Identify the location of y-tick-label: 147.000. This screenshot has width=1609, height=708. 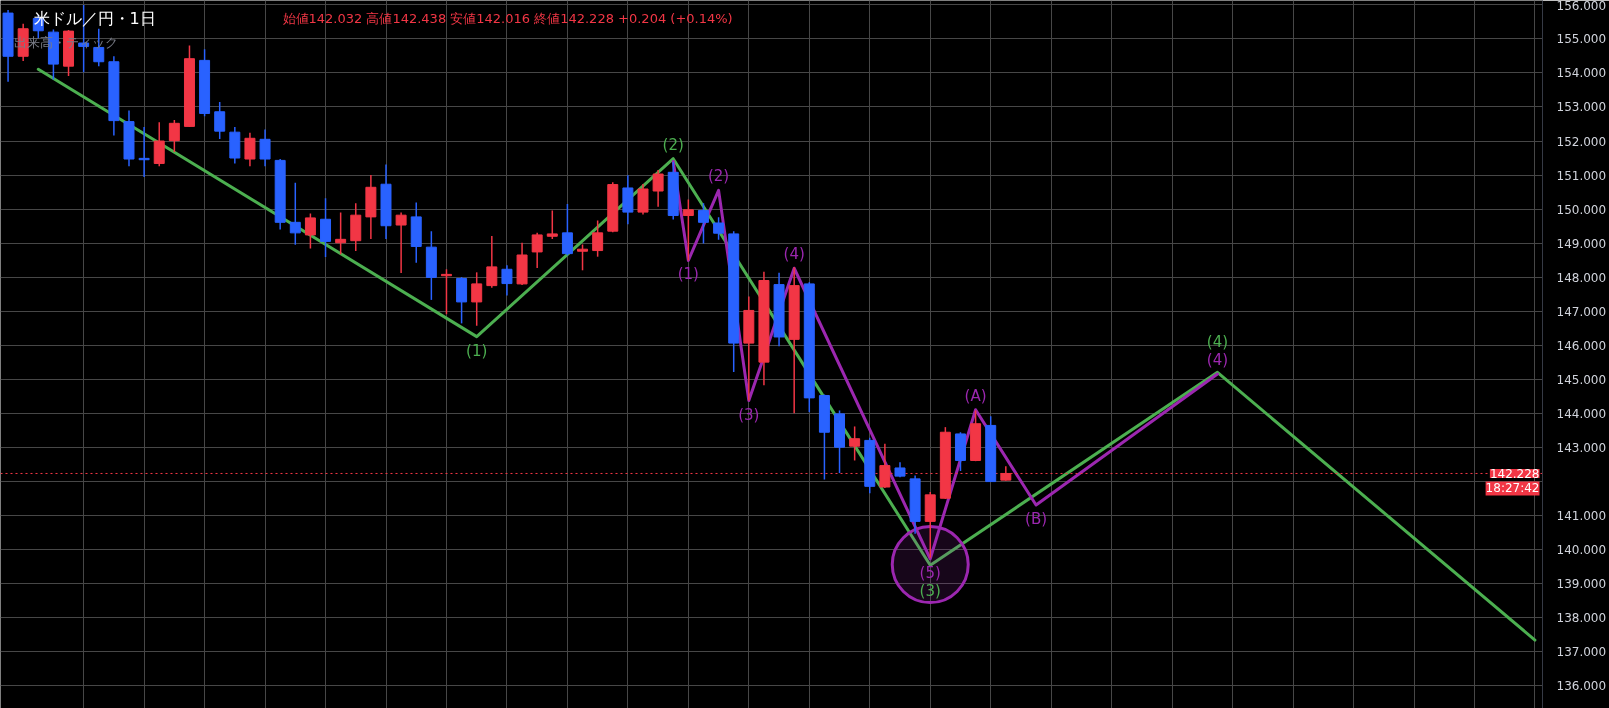
(1581, 311).